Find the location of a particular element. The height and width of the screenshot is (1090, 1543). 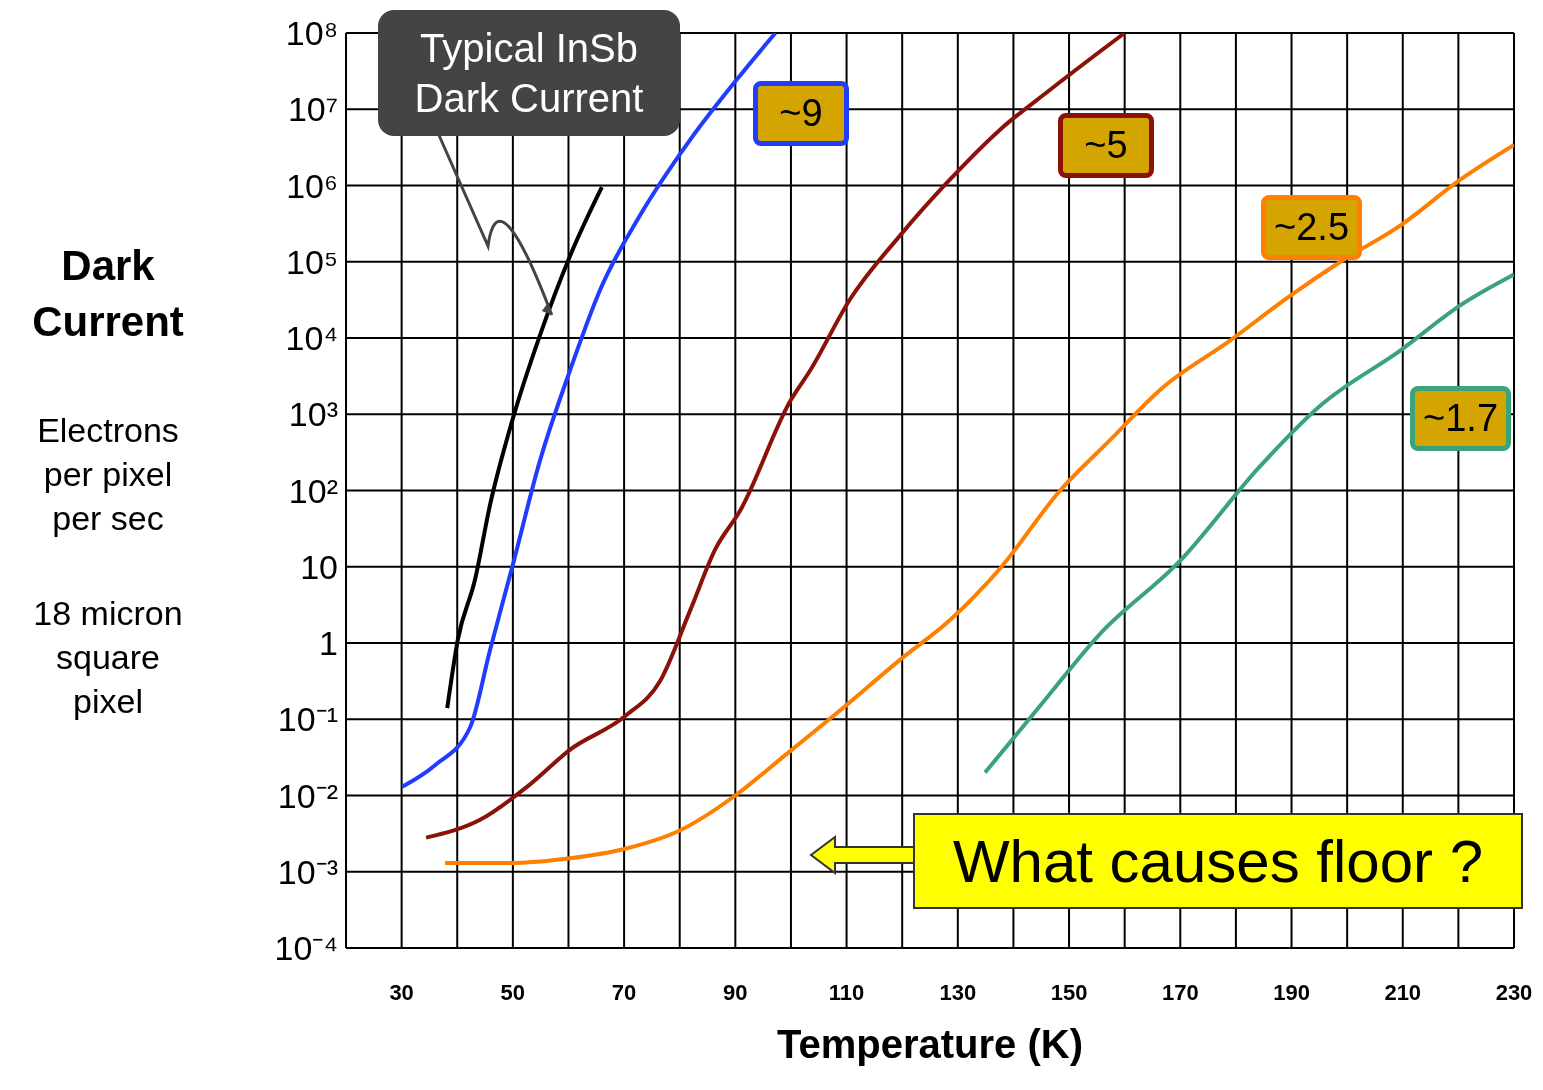

text: Electrons per pixel per sec is located at coordinates (108, 474).